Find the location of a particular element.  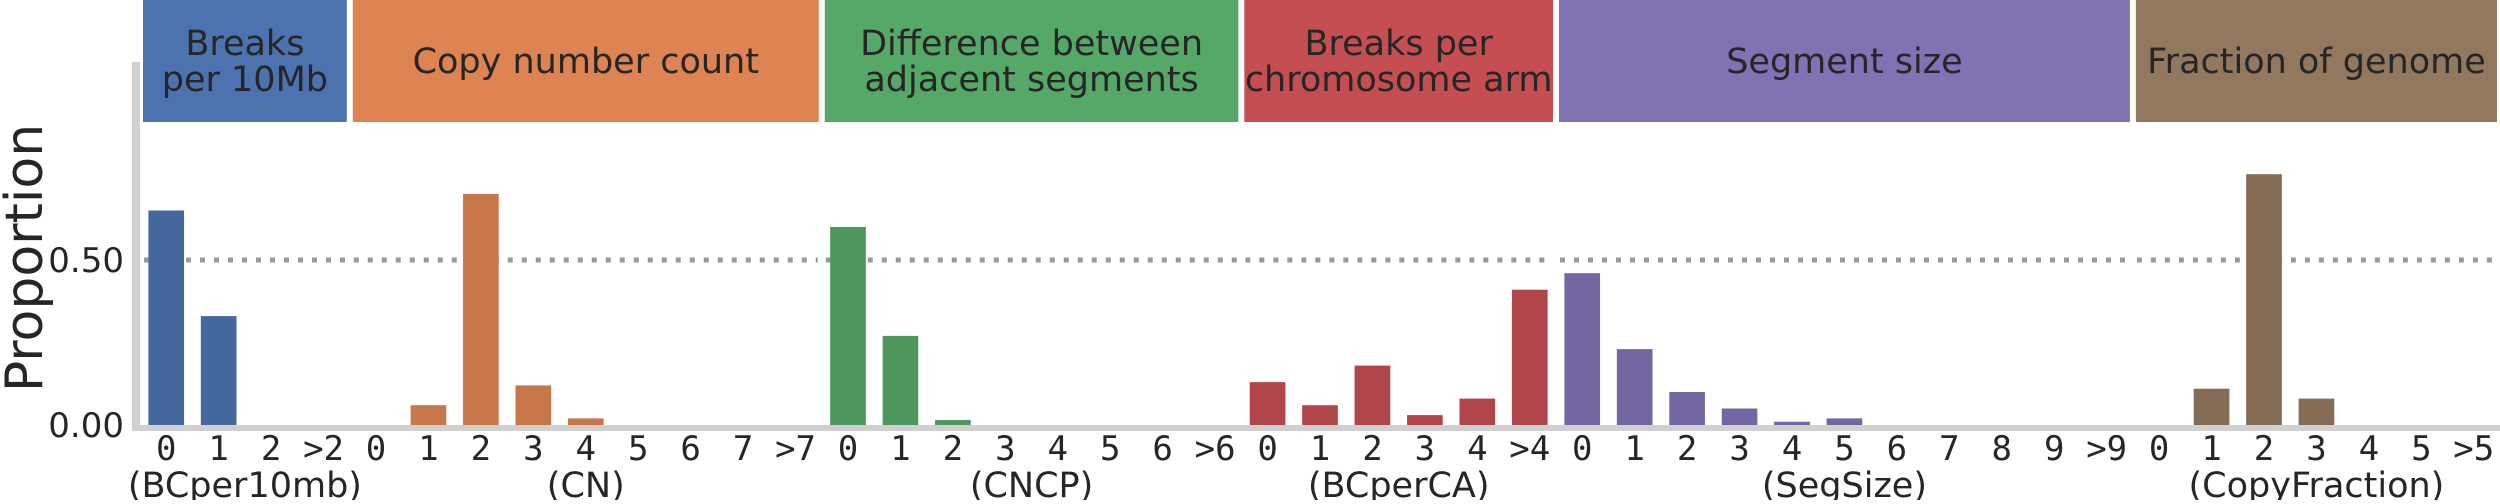

panel-group-label: (CNCP) is located at coordinates (1031, 483).